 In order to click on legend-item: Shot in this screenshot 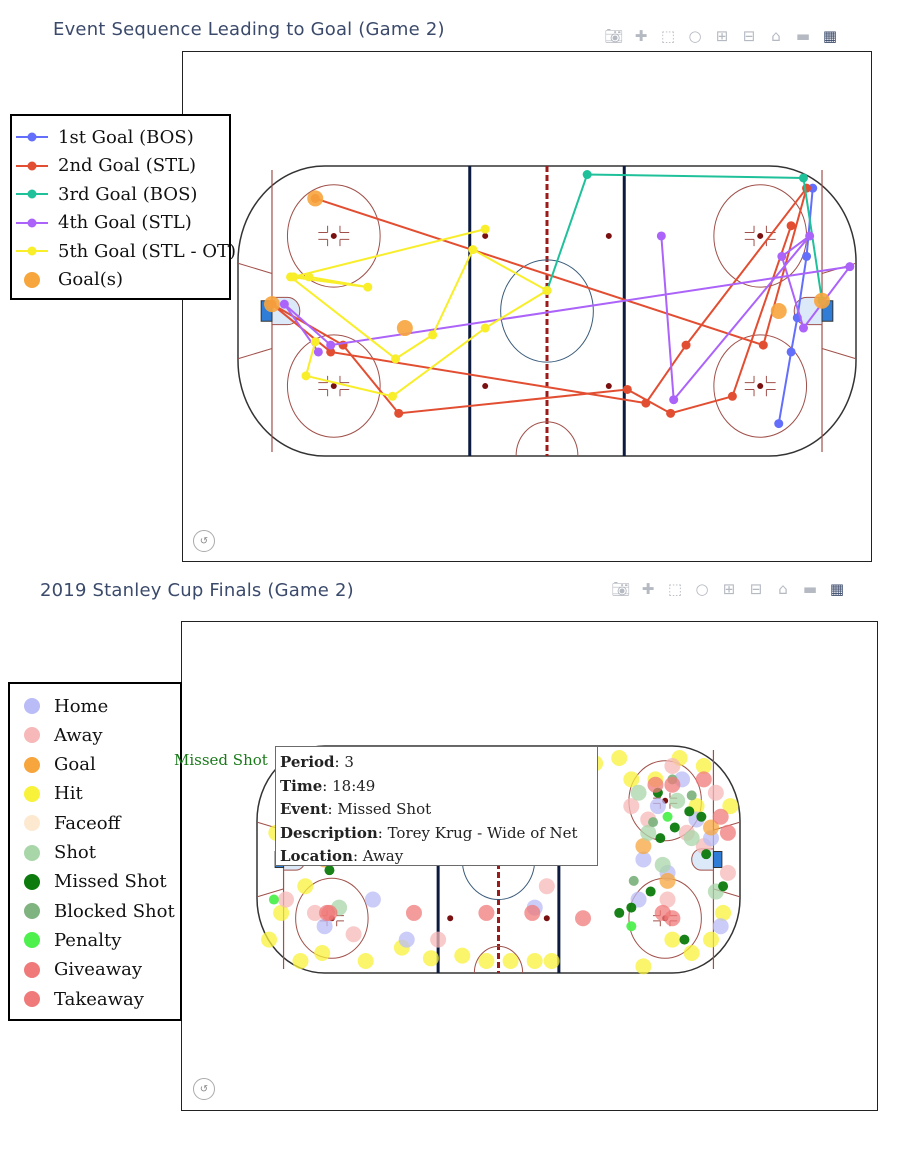, I will do `click(95, 853)`.